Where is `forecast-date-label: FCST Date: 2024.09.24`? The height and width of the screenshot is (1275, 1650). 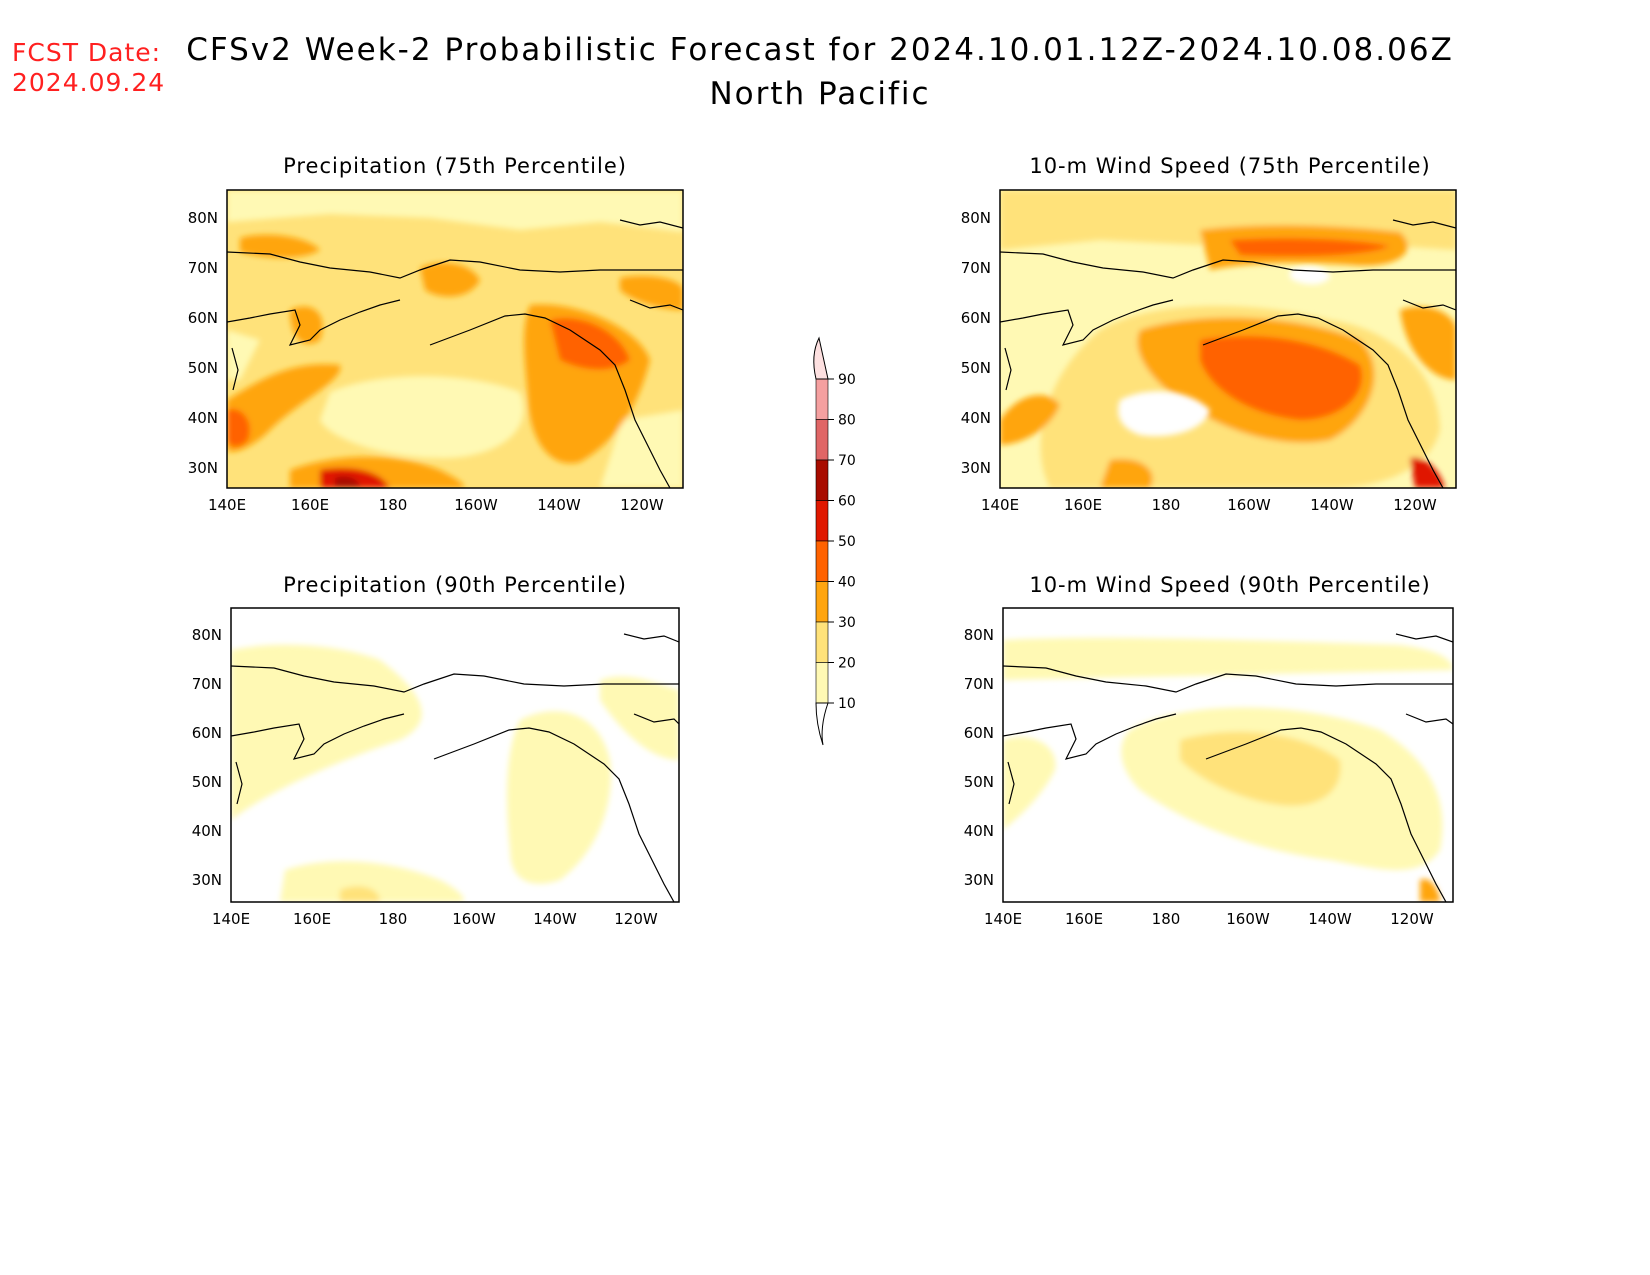
forecast-date-label: FCST Date: 2024.09.24 is located at coordinates (88, 68).